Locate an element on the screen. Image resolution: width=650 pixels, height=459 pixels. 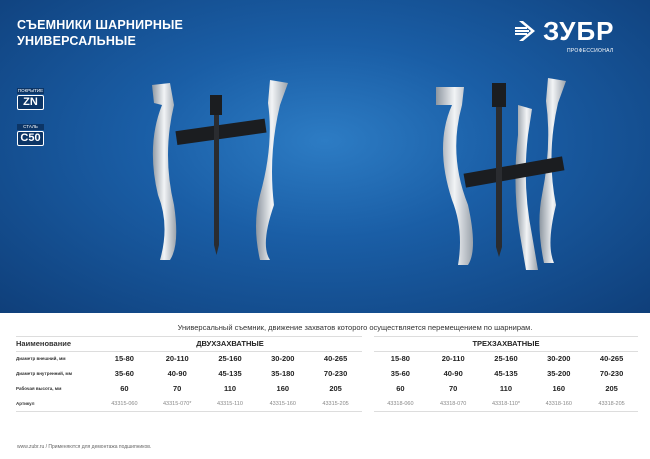
row-label: Наименование is located at coordinates (57, 344).